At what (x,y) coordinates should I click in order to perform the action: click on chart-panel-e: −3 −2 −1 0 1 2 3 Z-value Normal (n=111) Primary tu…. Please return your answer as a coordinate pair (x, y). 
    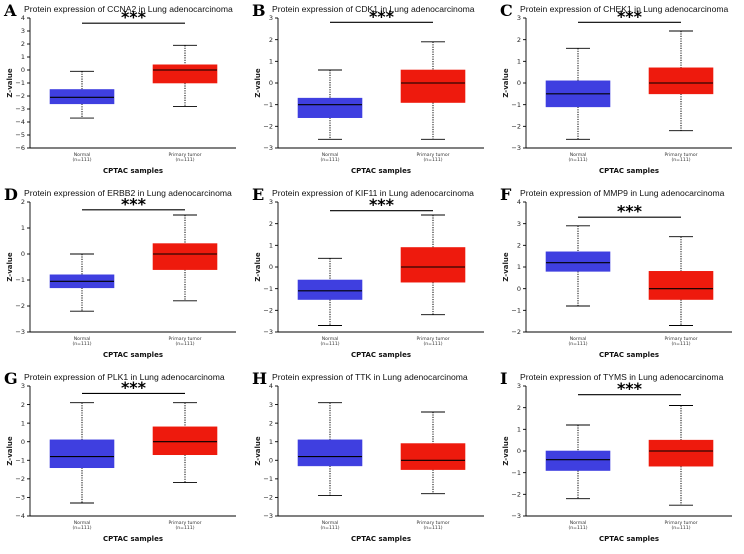
    Looking at the image, I should click on (372, 276).